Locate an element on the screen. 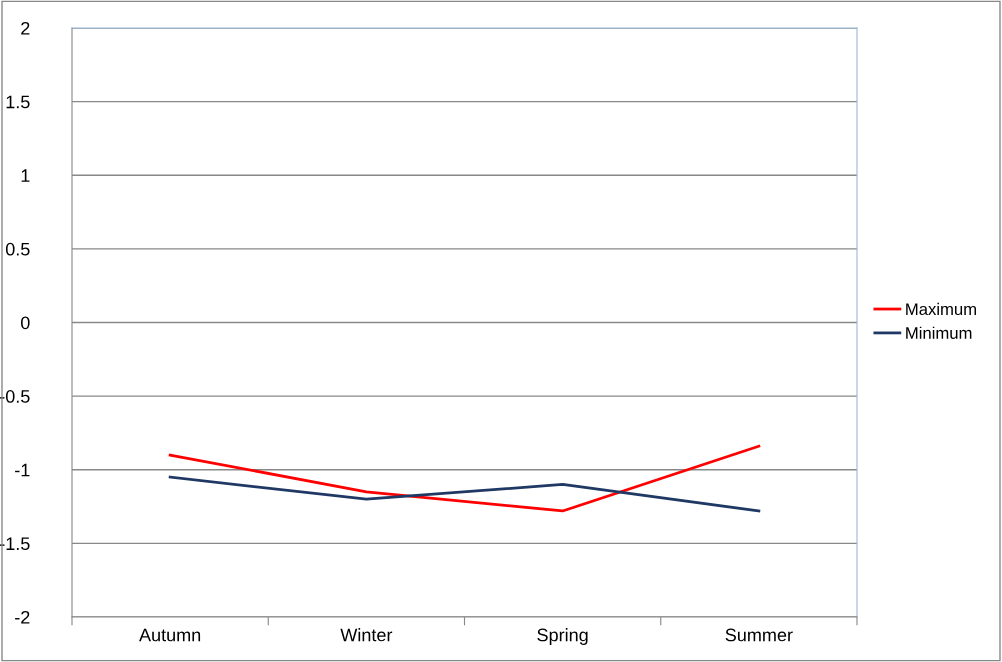  y-tick-label: 1.5 is located at coordinates (18, 102).